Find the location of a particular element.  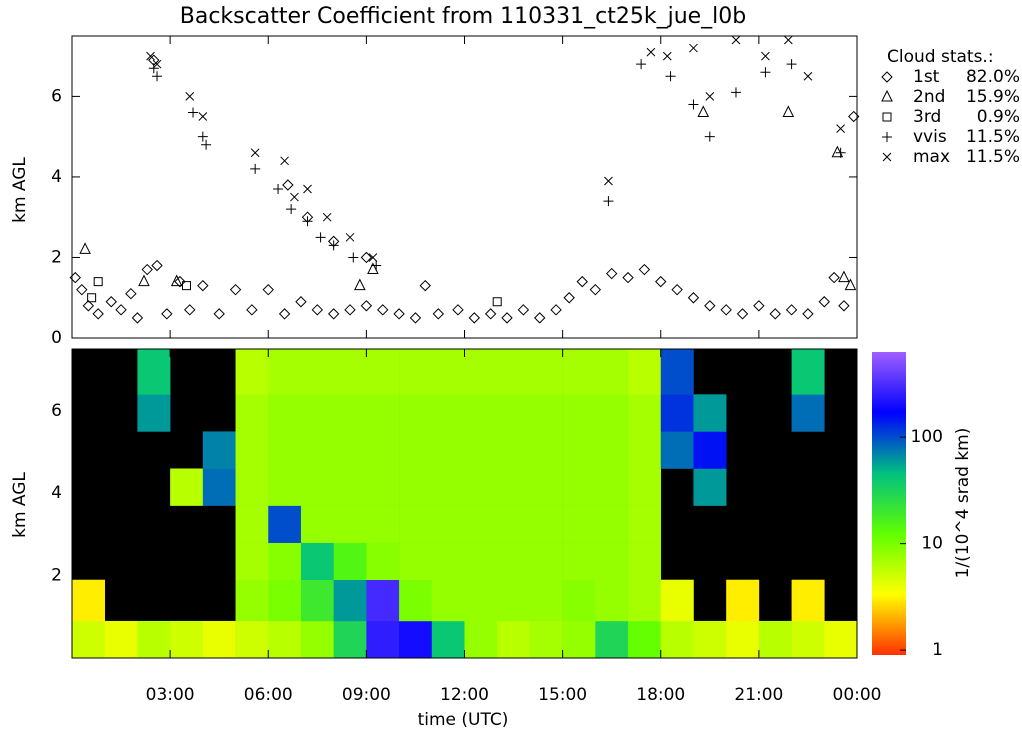

legend-value: 82.0% is located at coordinates (993, 77).